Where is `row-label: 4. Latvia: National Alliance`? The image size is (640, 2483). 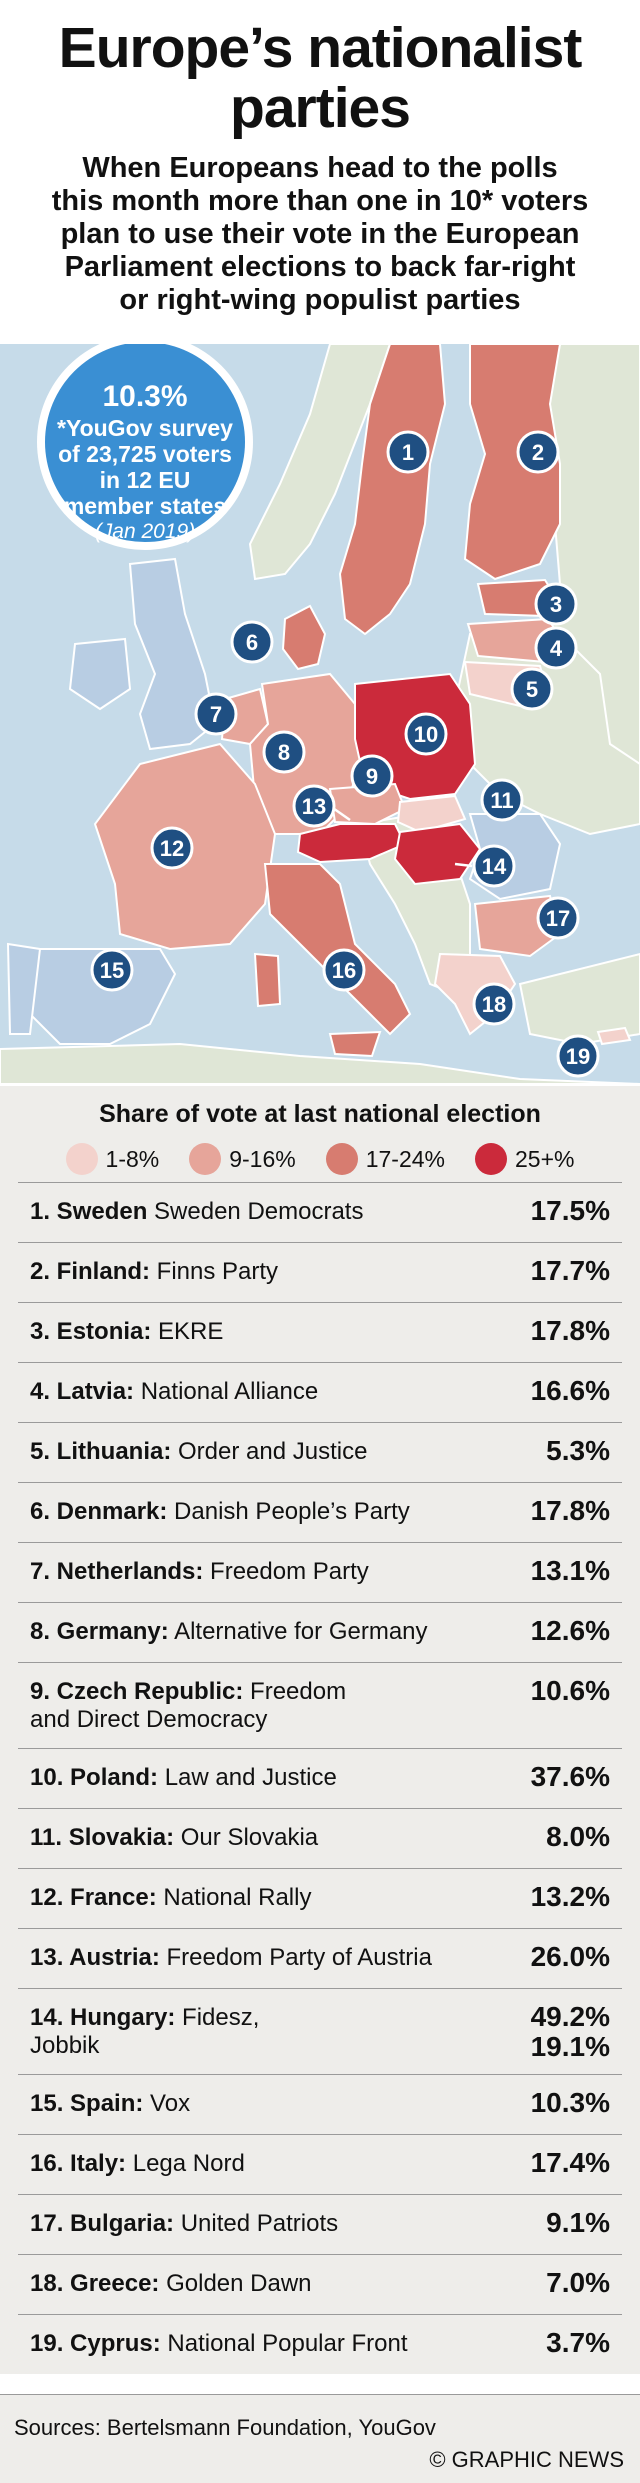
row-label: 4. Latvia: National Alliance is located at coordinates (265, 1392).